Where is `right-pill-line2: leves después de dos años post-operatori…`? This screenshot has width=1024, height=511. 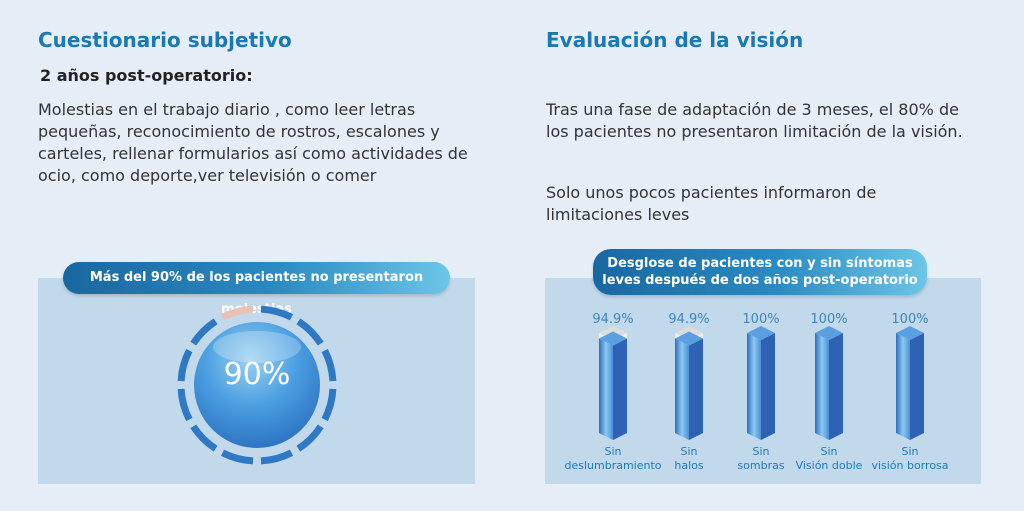 right-pill-line2: leves después de dos años post-operatori… is located at coordinates (760, 280).